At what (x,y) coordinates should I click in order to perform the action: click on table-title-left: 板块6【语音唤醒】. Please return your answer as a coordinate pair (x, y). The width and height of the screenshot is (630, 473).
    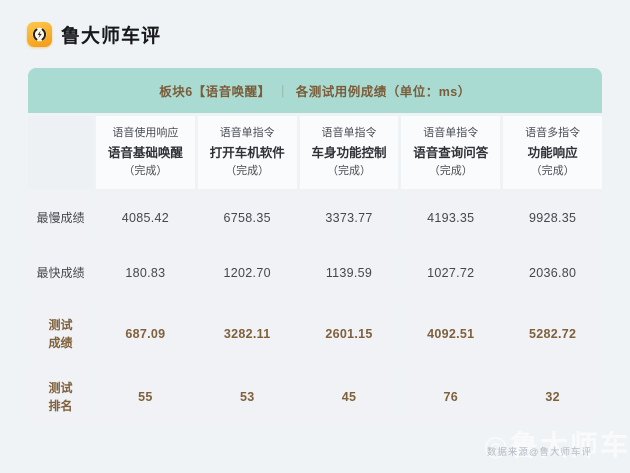
    Looking at the image, I should click on (215, 92).